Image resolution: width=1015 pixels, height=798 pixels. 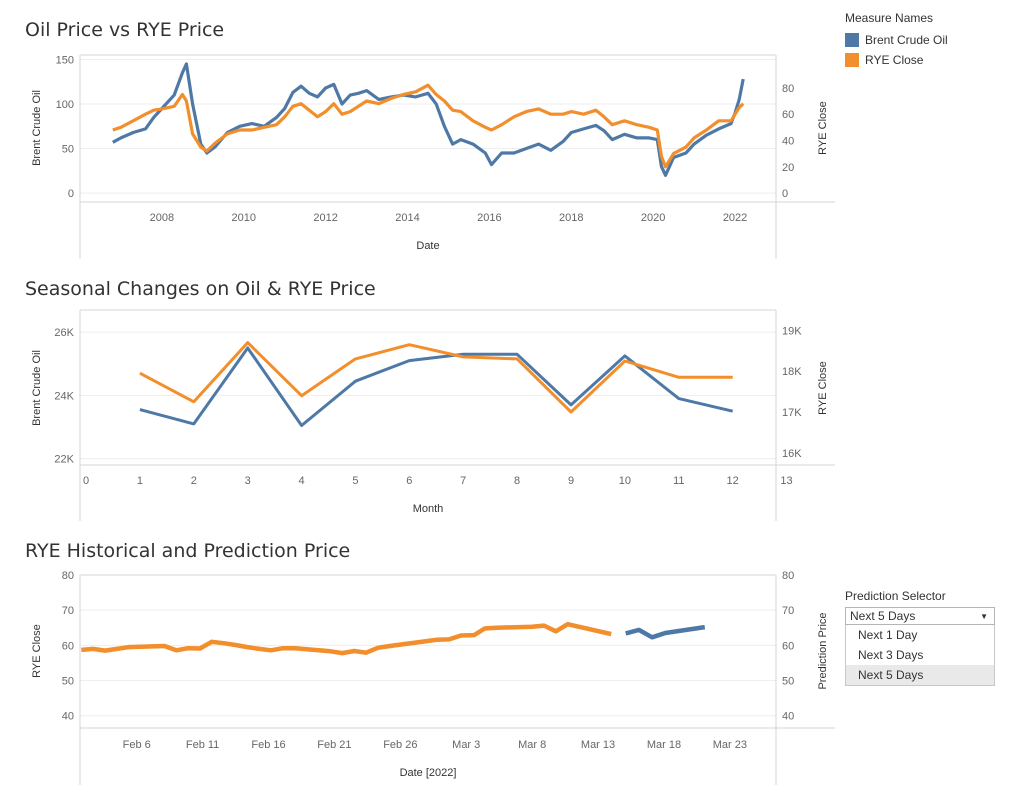 What do you see at coordinates (906, 40) in the screenshot?
I see `legend-label-oil: Brent Crude Oil` at bounding box center [906, 40].